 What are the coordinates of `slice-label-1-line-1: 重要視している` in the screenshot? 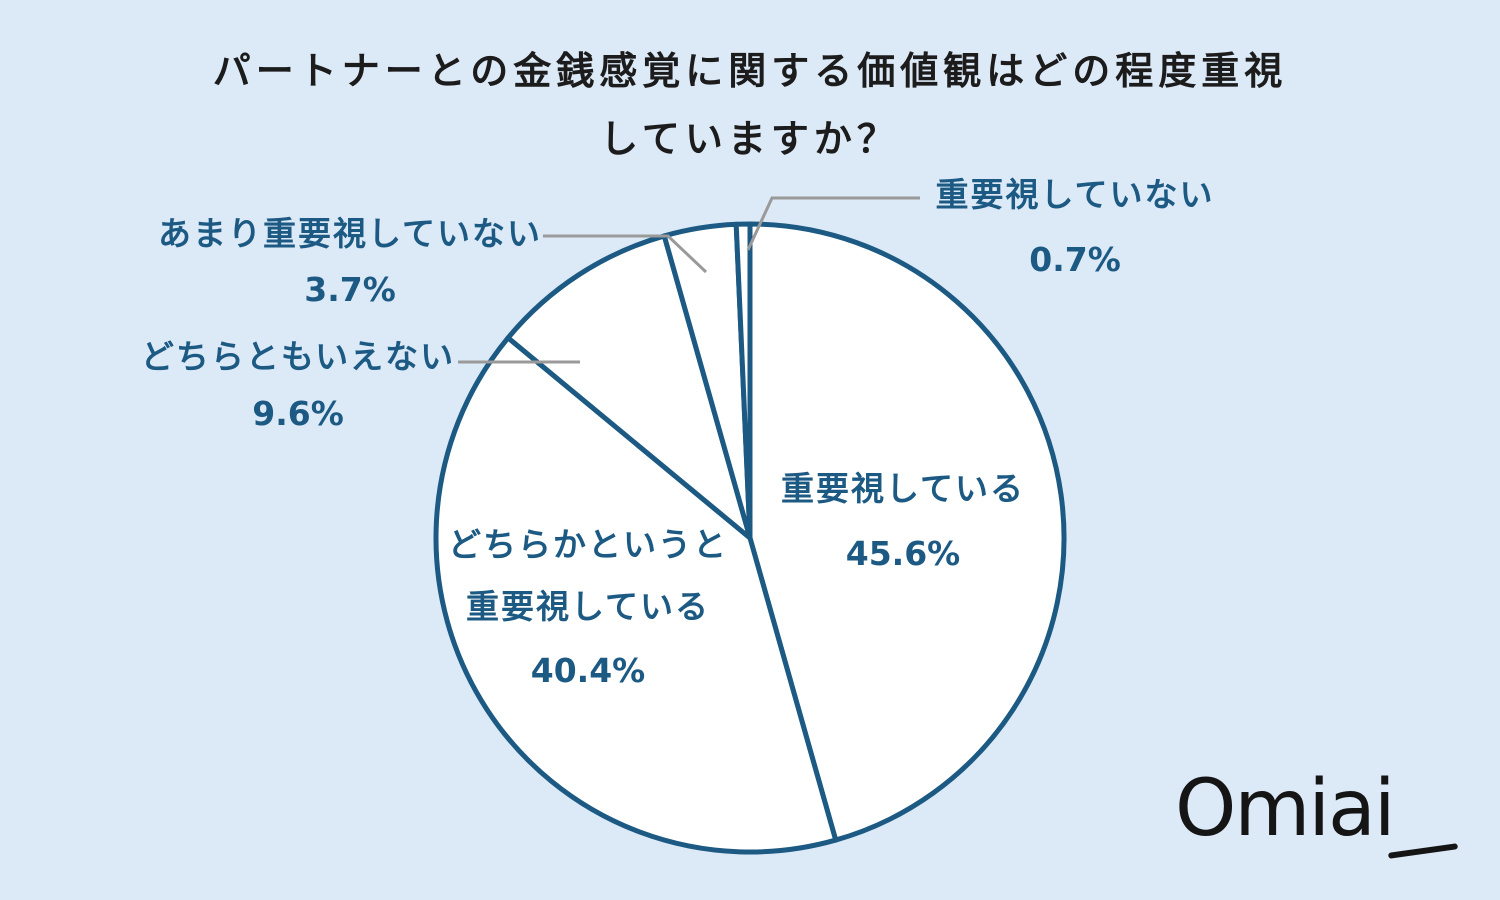 It's located at (588, 606).